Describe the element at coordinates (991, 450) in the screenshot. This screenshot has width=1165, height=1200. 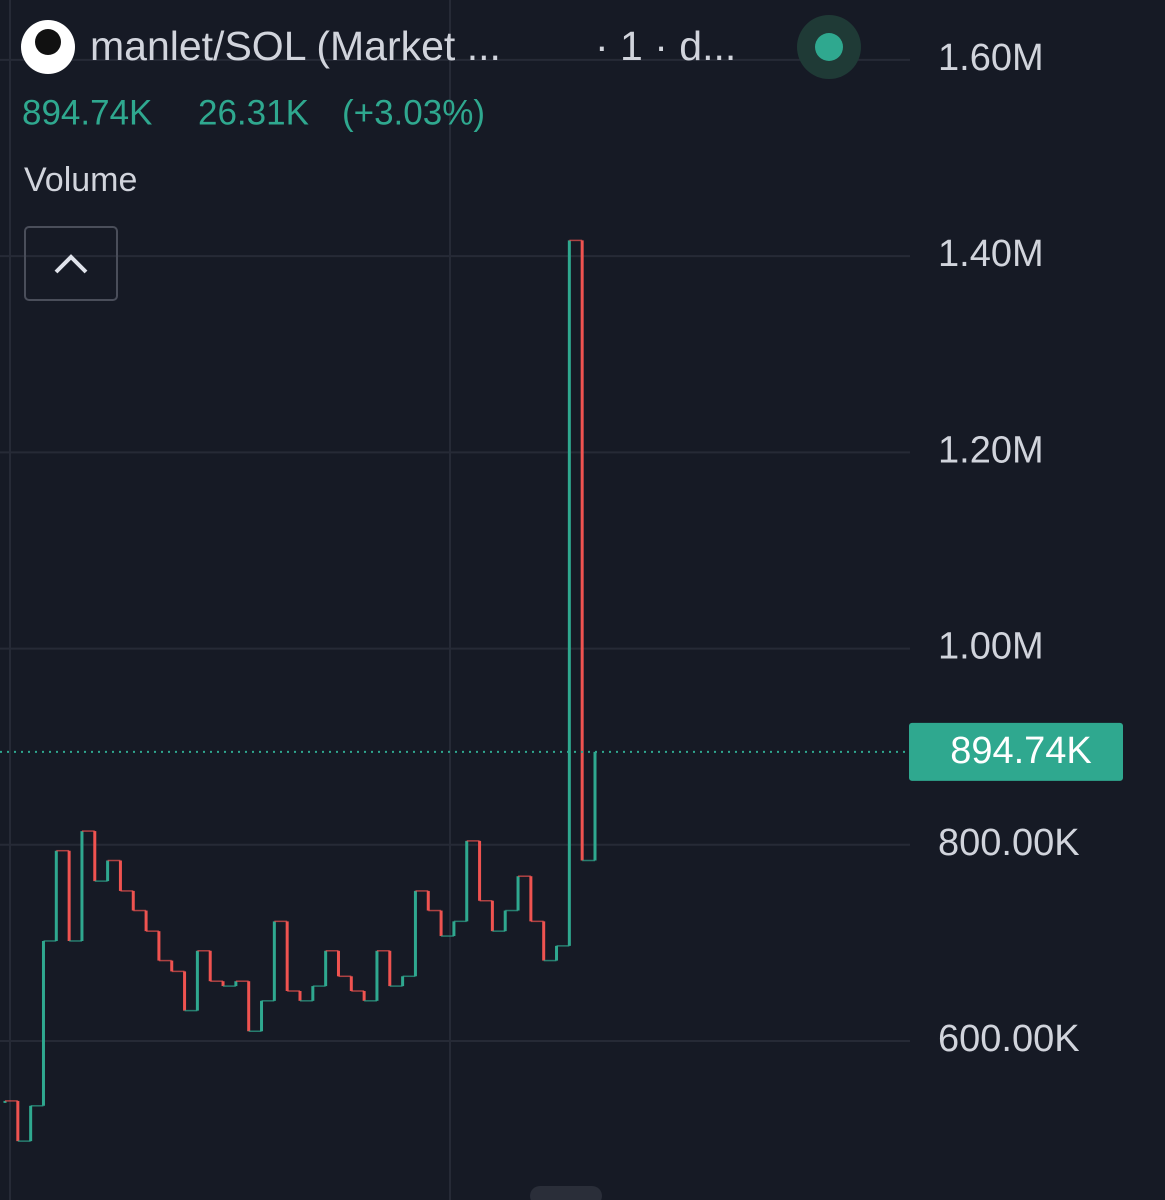
I see `y-tick-label: 1.20M` at that location.